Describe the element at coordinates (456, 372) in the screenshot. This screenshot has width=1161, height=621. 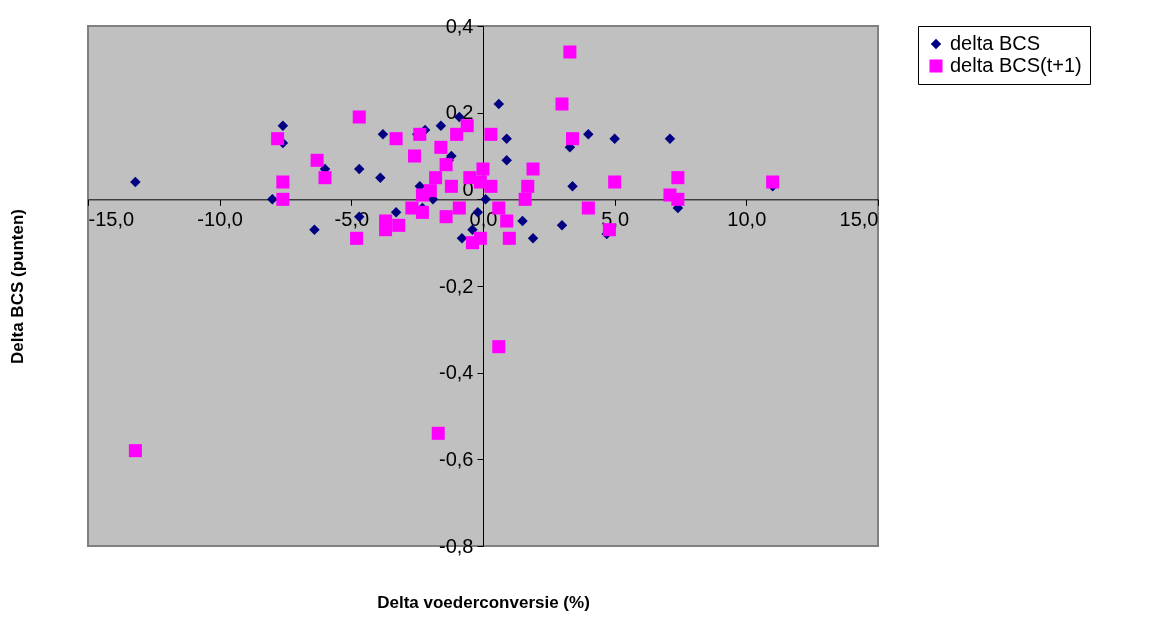
I see `y-tick-label: -0,4` at that location.